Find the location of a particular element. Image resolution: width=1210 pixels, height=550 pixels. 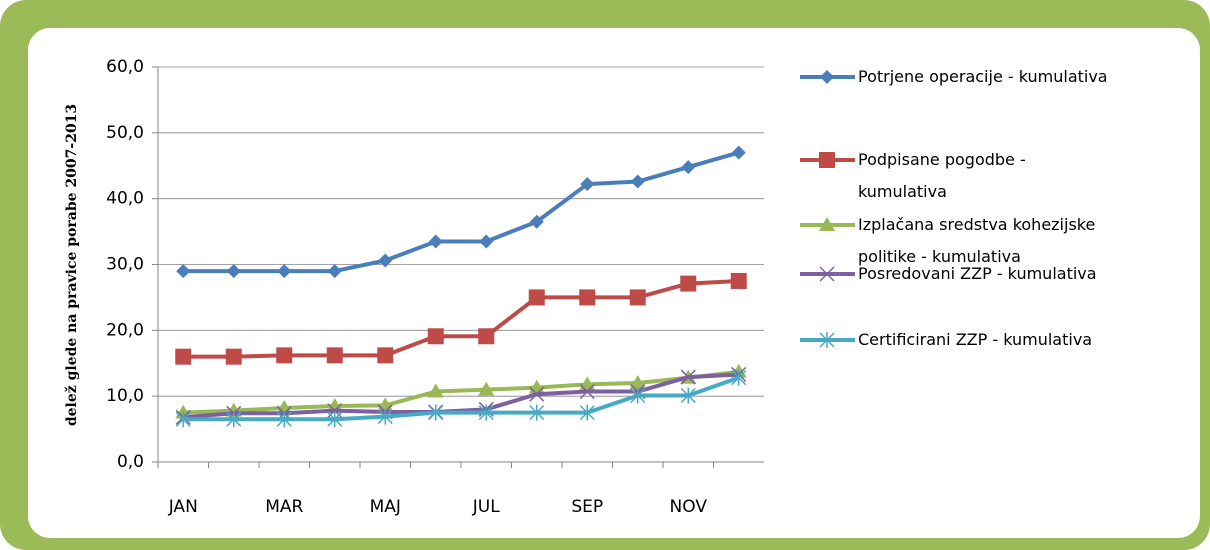

y-tick-label: 0,0 is located at coordinates (130, 462).